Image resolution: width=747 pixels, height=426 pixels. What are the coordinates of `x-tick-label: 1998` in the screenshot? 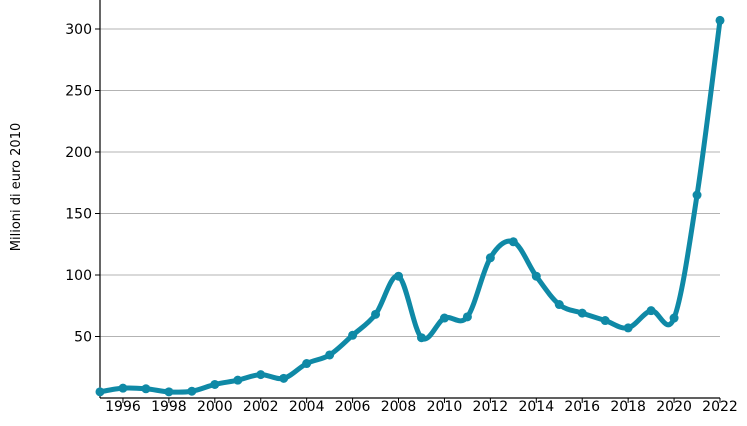 It's located at (169, 407).